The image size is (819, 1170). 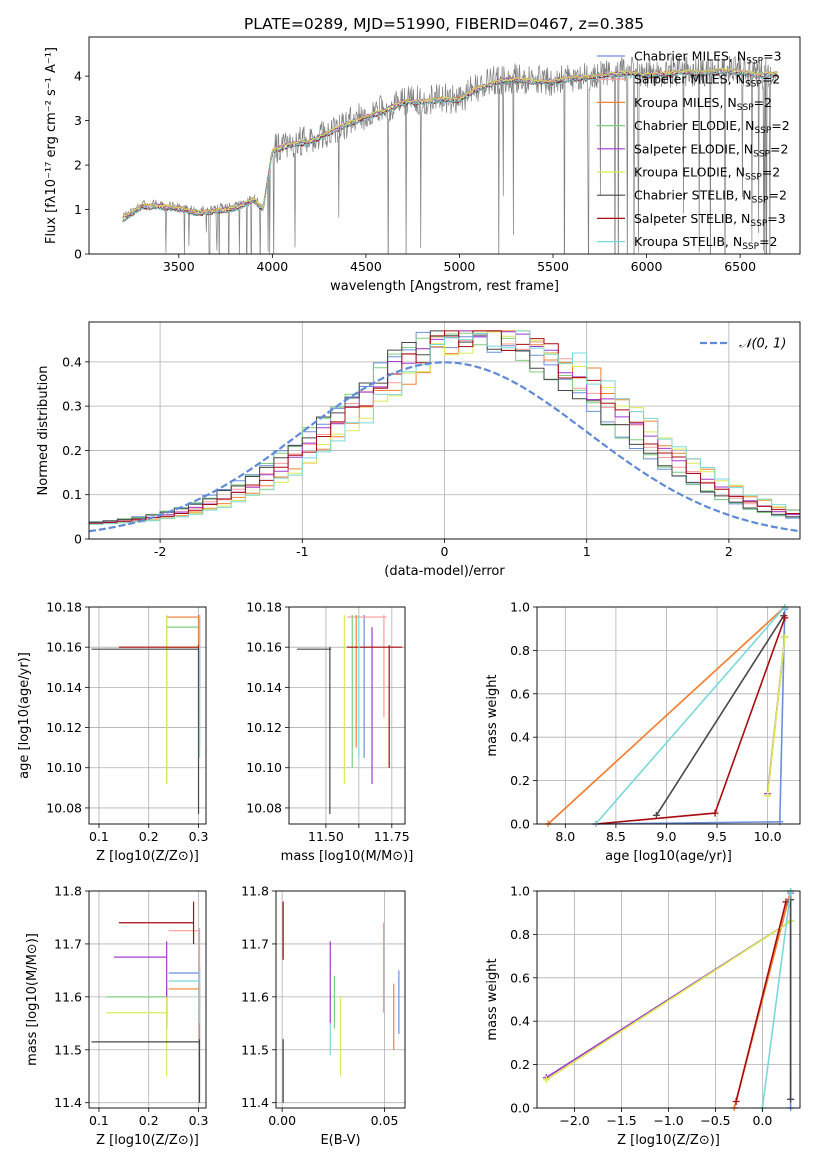 I want to click on y-axis-label: Flux [fλ10⁻¹⁷ erg cm⁻² s⁻¹ A⁻¹], so click(x=51, y=145).